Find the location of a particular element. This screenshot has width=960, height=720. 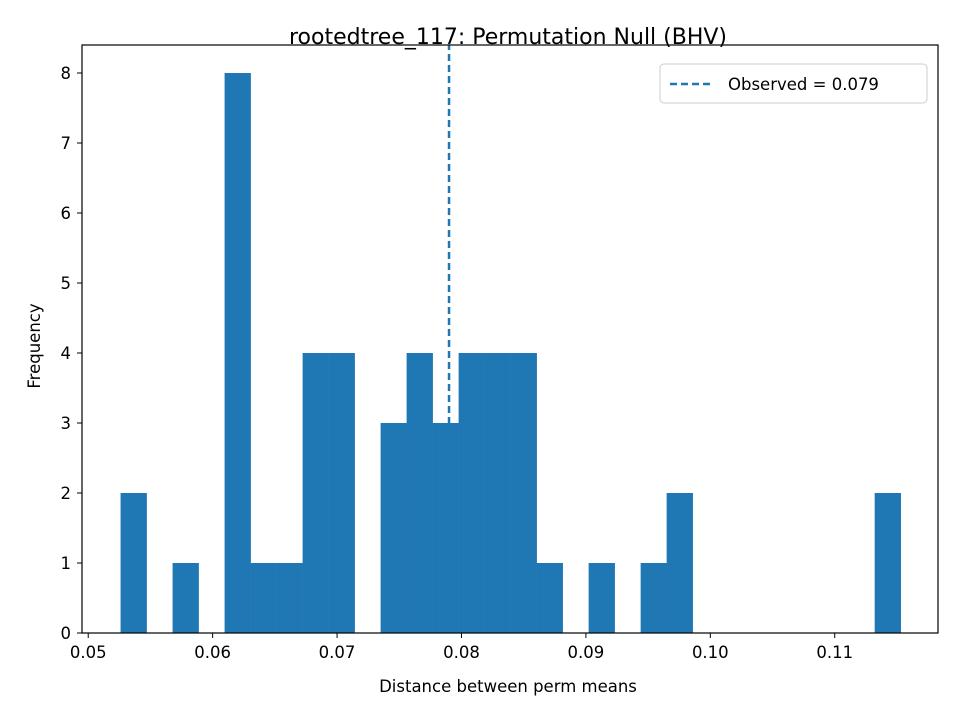

x-axis-ticks: 0.05 0.06 0.07 0.08 0.09 0.10 0.11 is located at coordinates (461, 647).